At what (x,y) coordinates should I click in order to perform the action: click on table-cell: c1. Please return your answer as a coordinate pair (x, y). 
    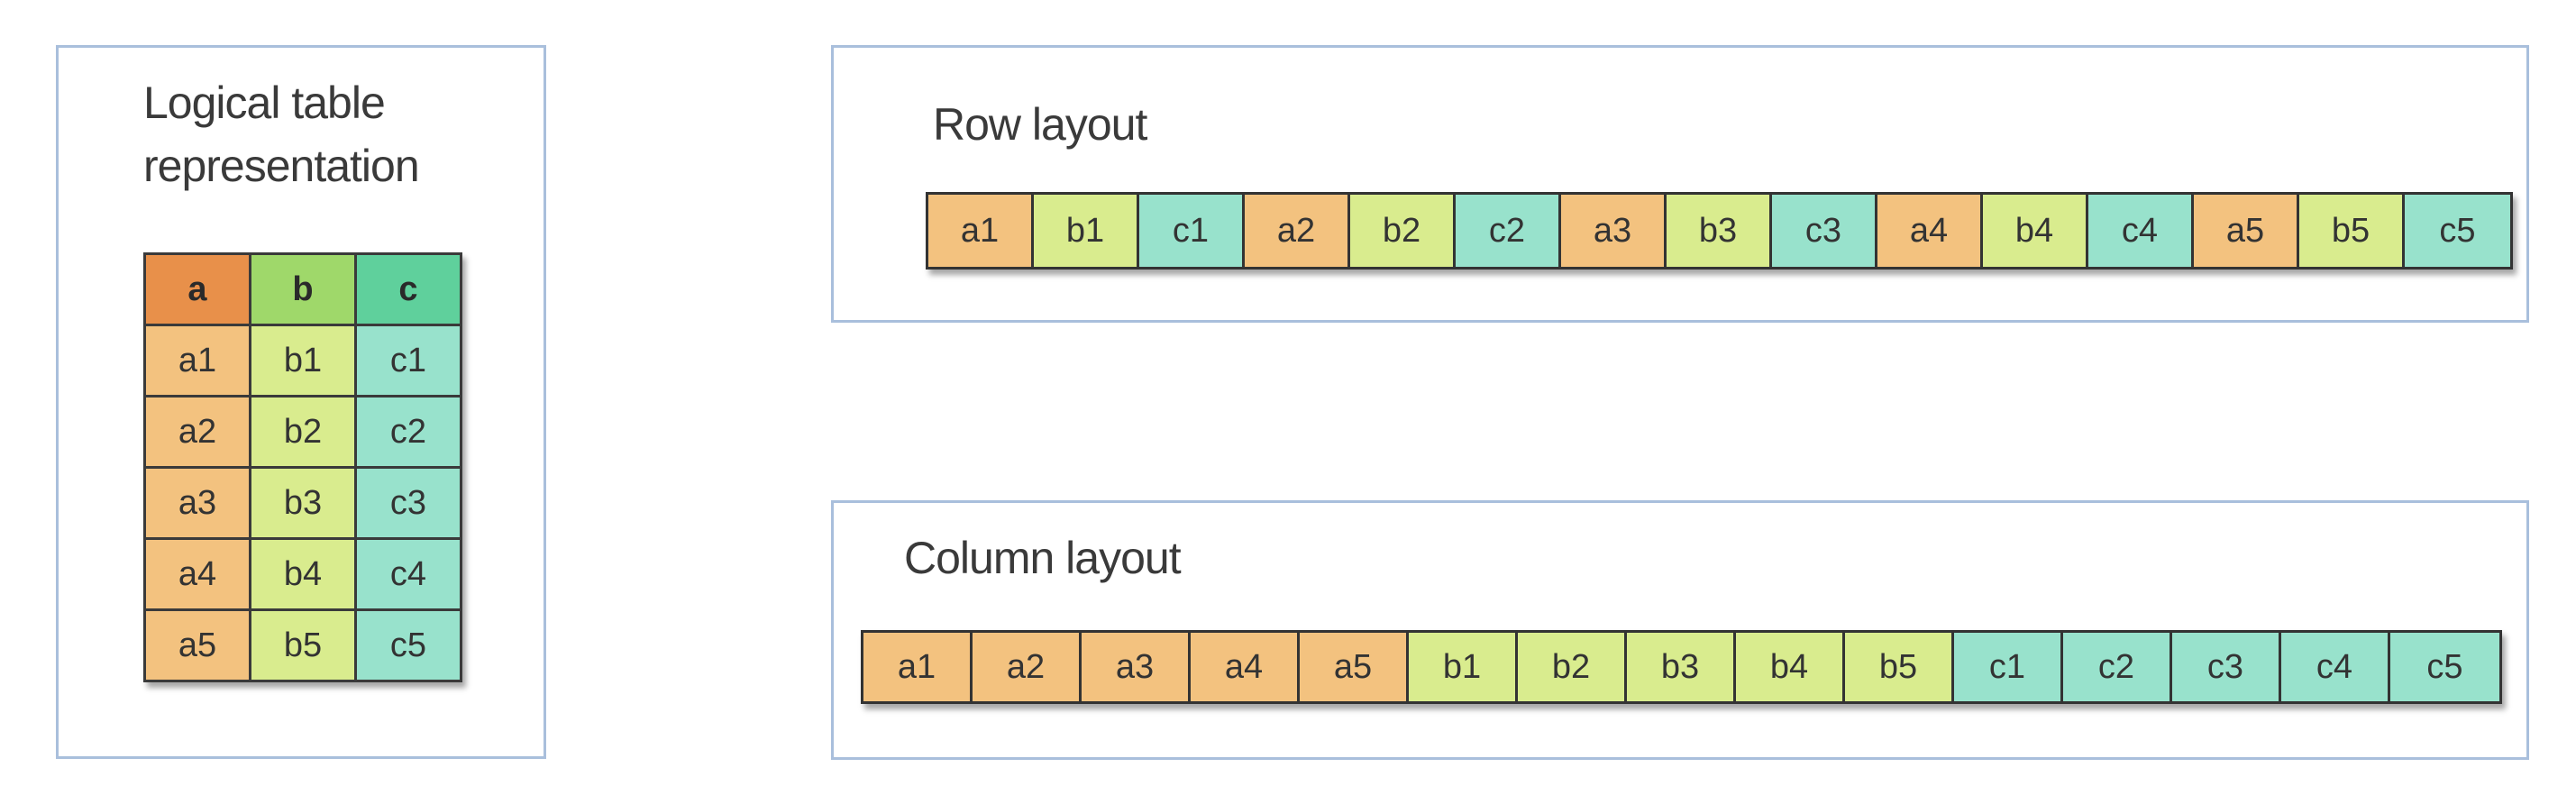
    Looking at the image, I should click on (408, 361).